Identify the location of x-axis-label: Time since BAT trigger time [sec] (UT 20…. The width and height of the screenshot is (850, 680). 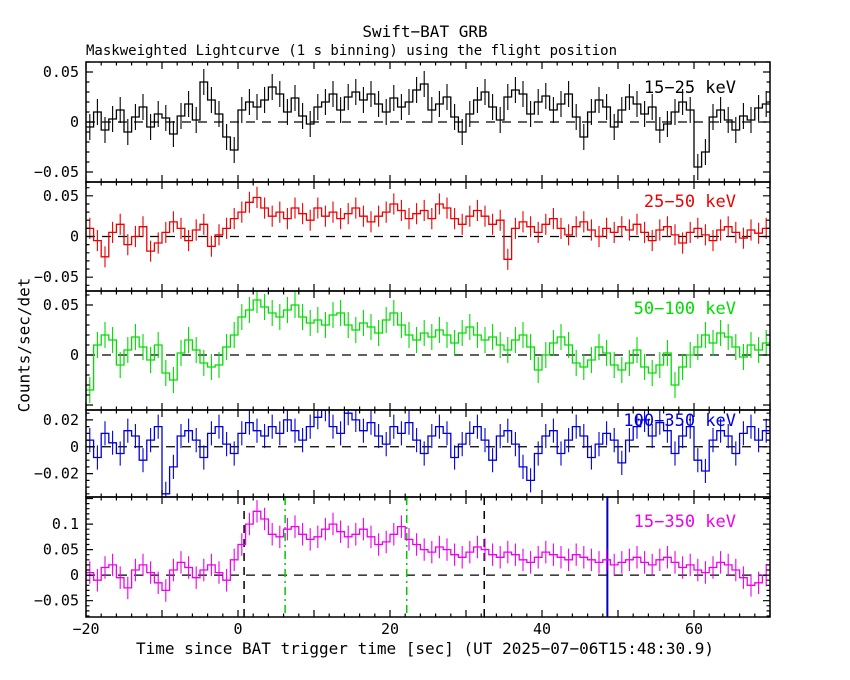
(425, 648).